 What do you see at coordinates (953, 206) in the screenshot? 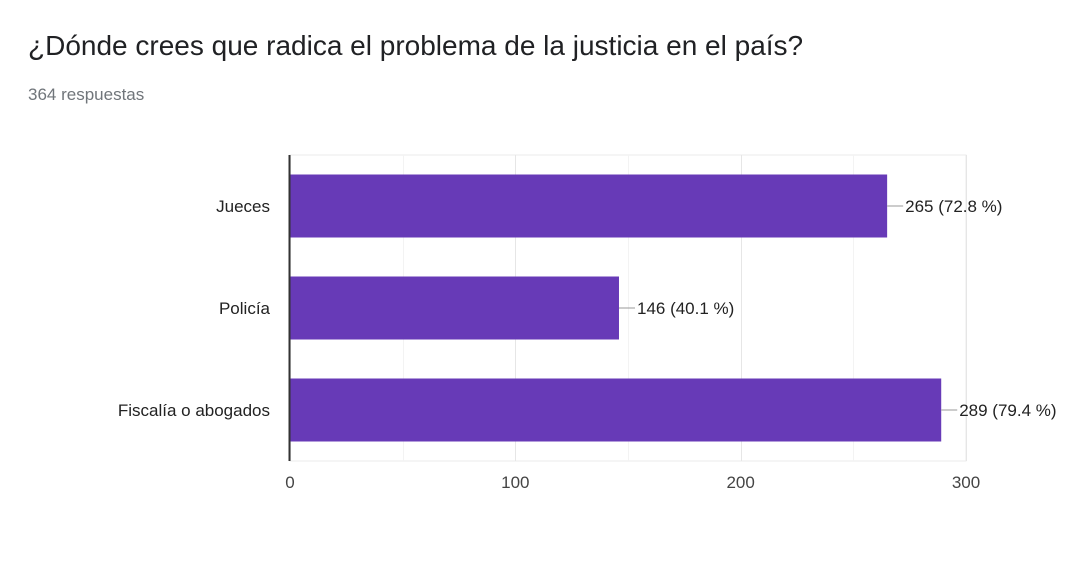
I see `value-label: 265 (72.8 %)` at bounding box center [953, 206].